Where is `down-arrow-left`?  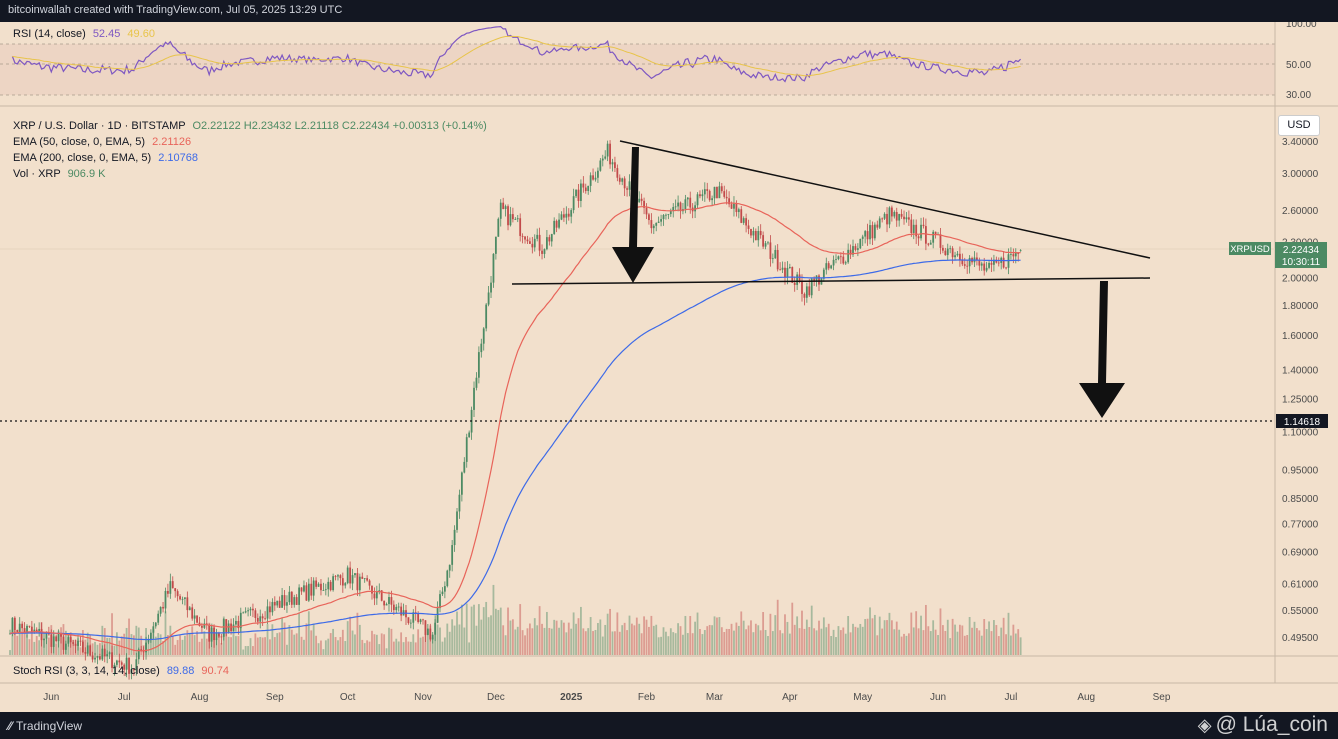 down-arrow-left is located at coordinates (633, 215).